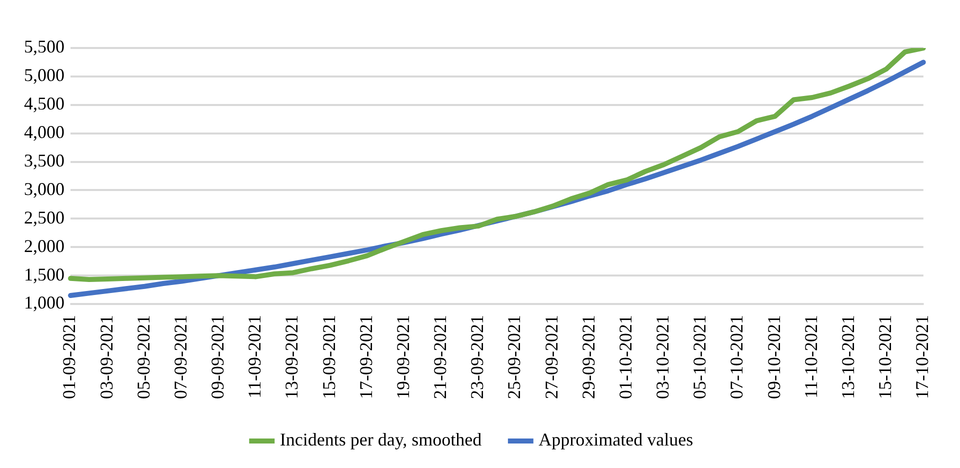 The width and height of the screenshot is (960, 468). Describe the element at coordinates (44, 104) in the screenshot. I see `y-tick-label: 4,500` at that location.